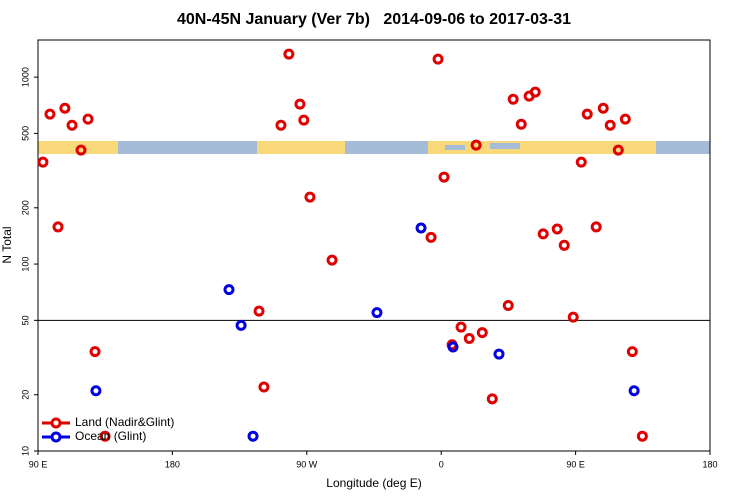  What do you see at coordinates (25, 320) in the screenshot?
I see `y-tick-label: 50` at bounding box center [25, 320].